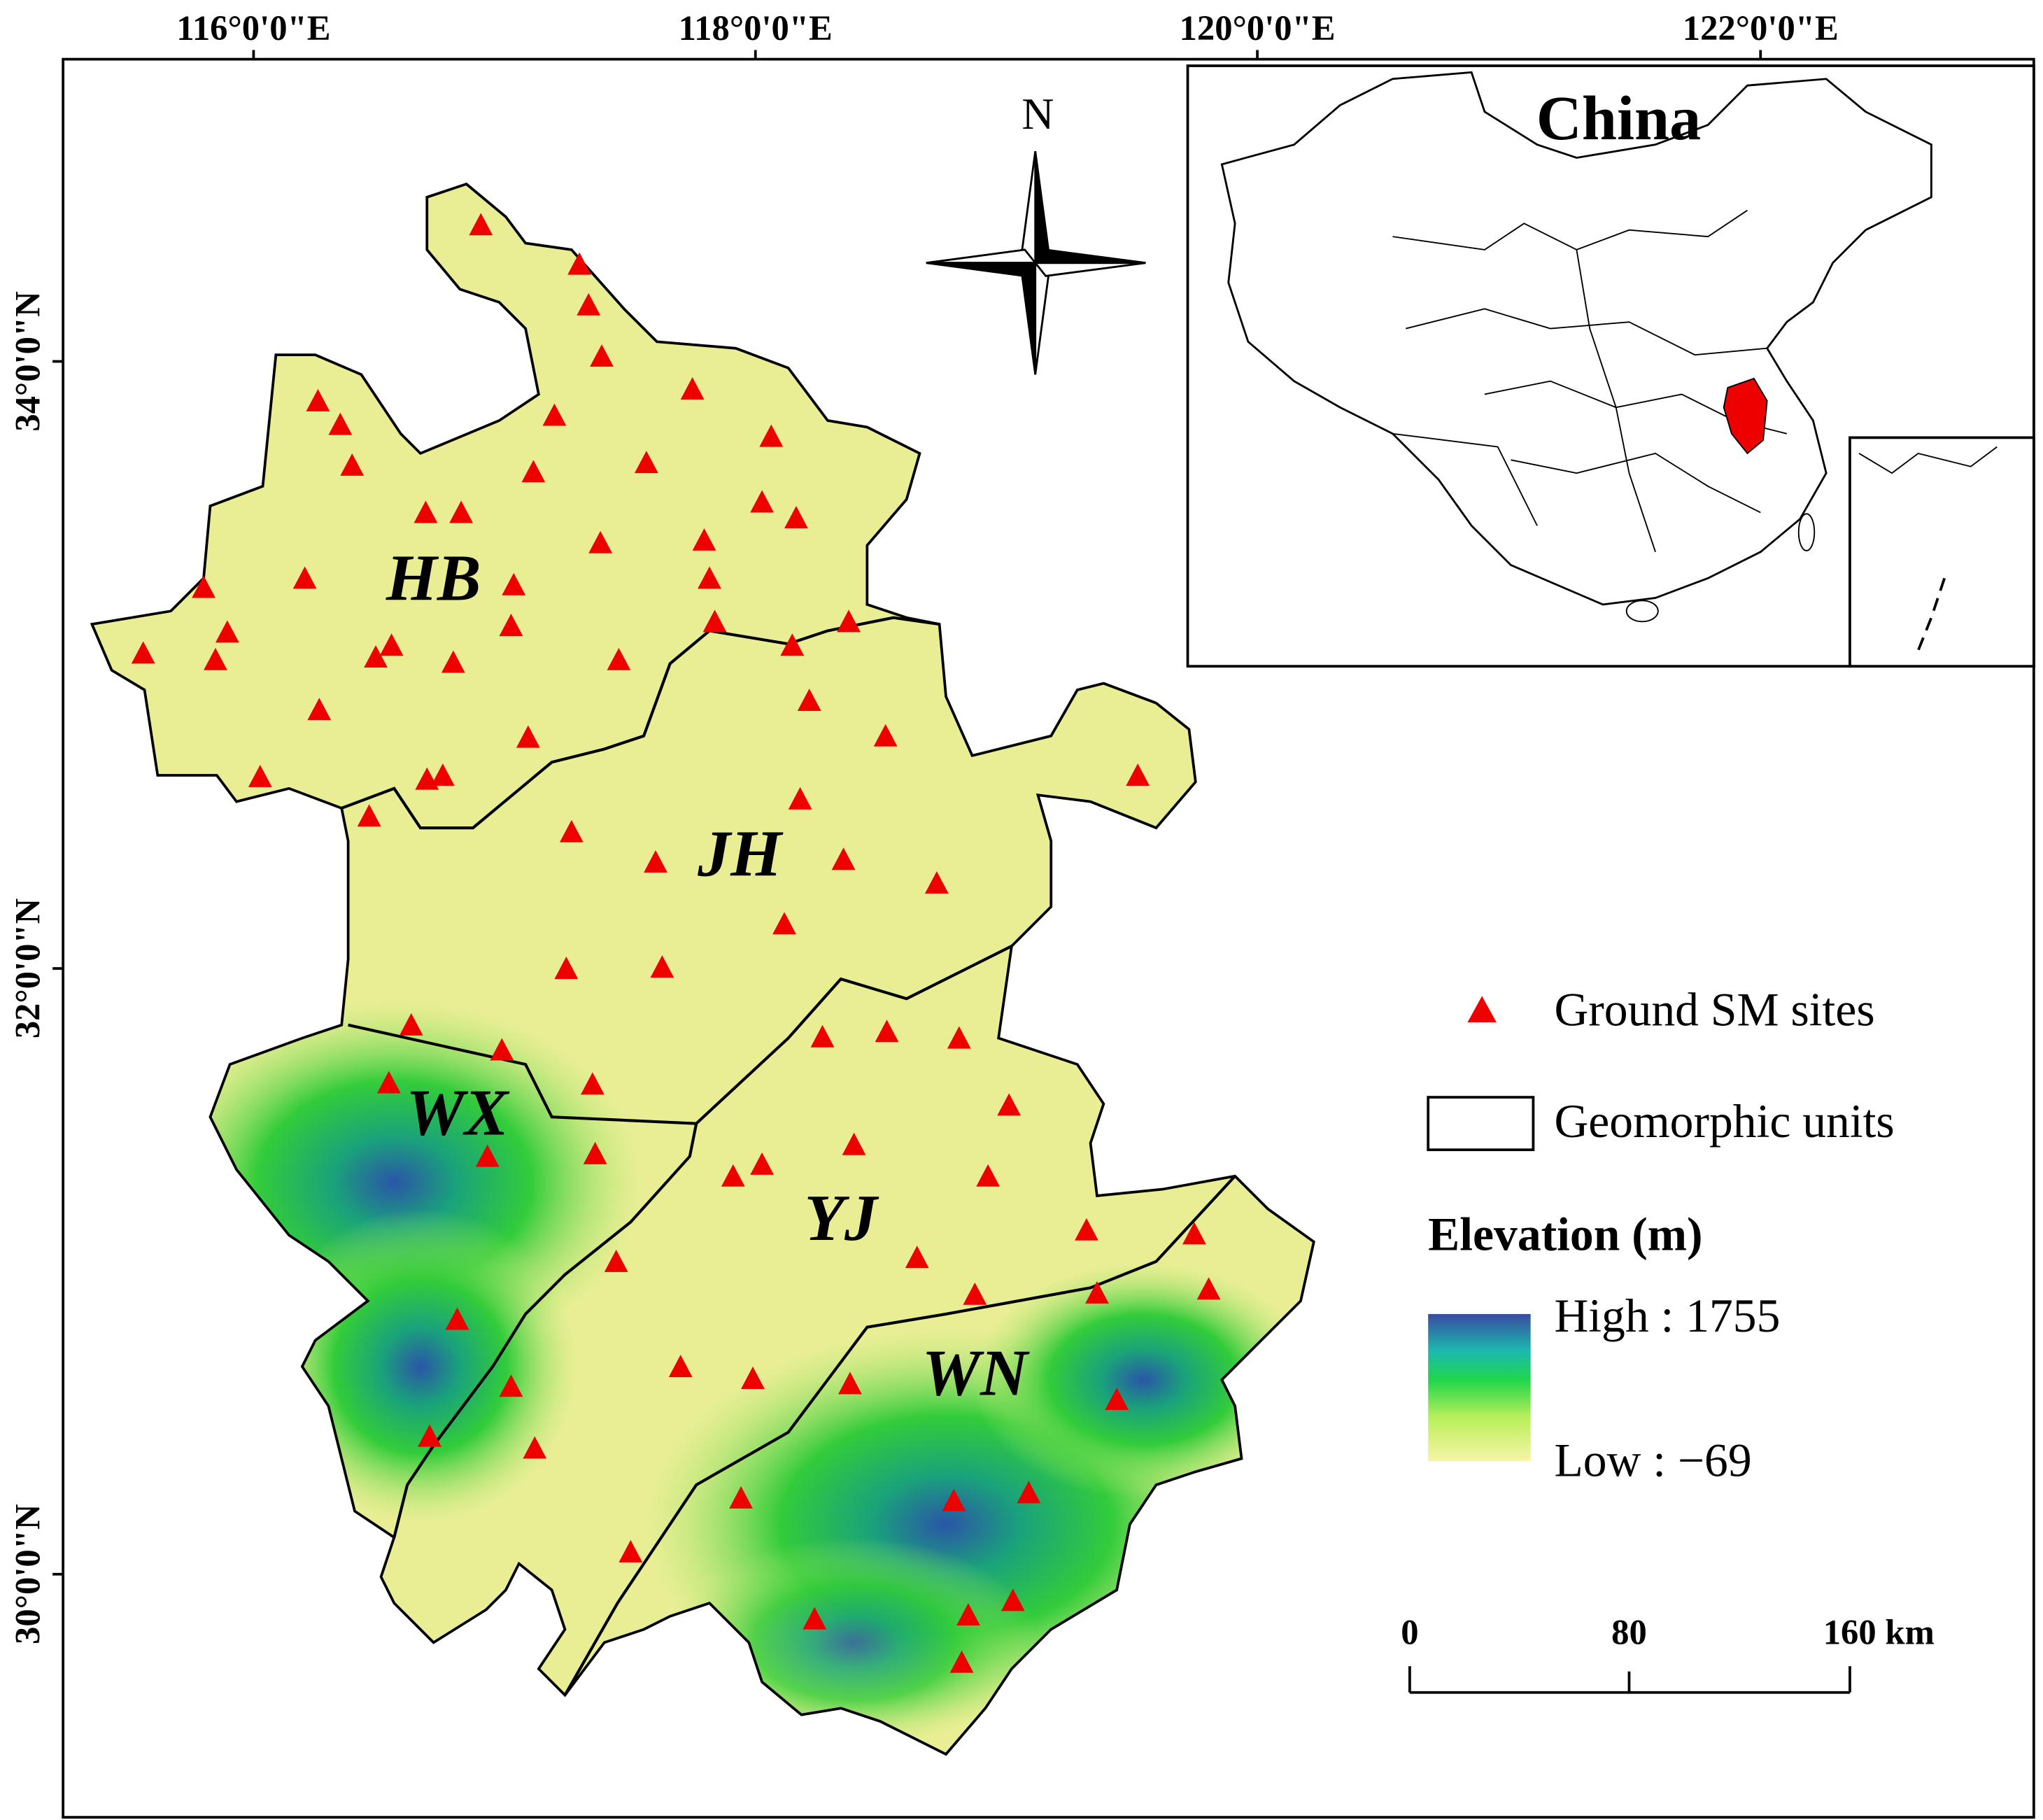 This screenshot has width=2043, height=1820. What do you see at coordinates (433, 578) in the screenshot?
I see `region-label: HB` at bounding box center [433, 578].